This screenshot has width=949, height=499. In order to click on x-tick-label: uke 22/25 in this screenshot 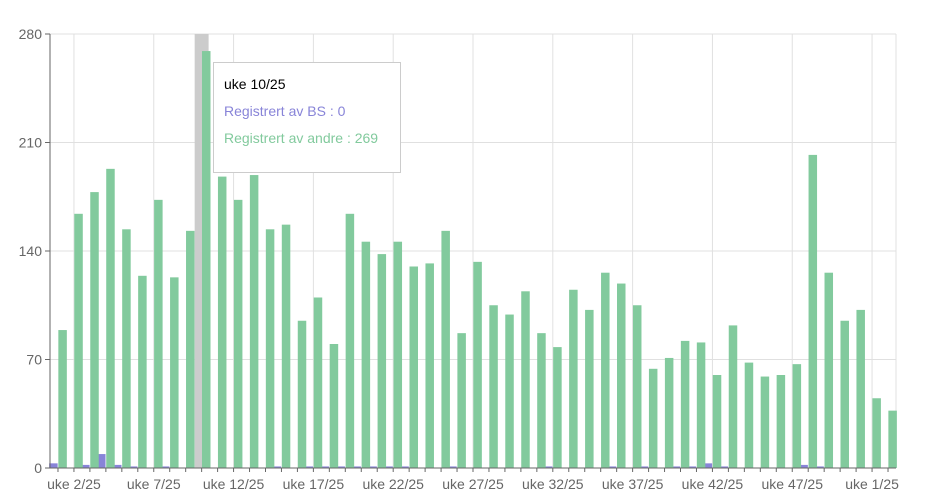, I will do `click(393, 484)`.